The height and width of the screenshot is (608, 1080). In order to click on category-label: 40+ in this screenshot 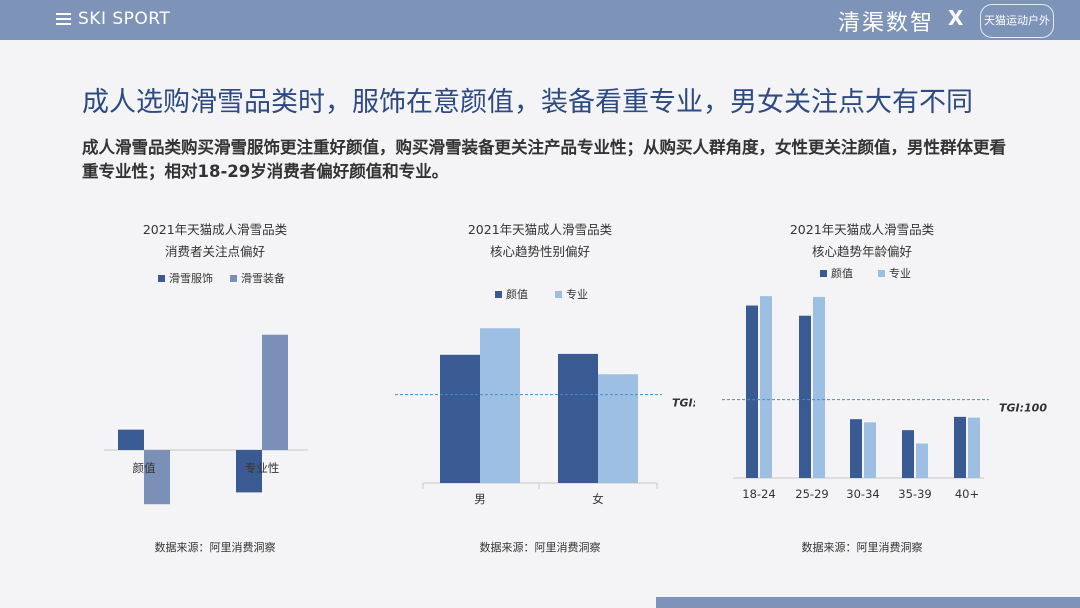, I will do `click(967, 494)`.